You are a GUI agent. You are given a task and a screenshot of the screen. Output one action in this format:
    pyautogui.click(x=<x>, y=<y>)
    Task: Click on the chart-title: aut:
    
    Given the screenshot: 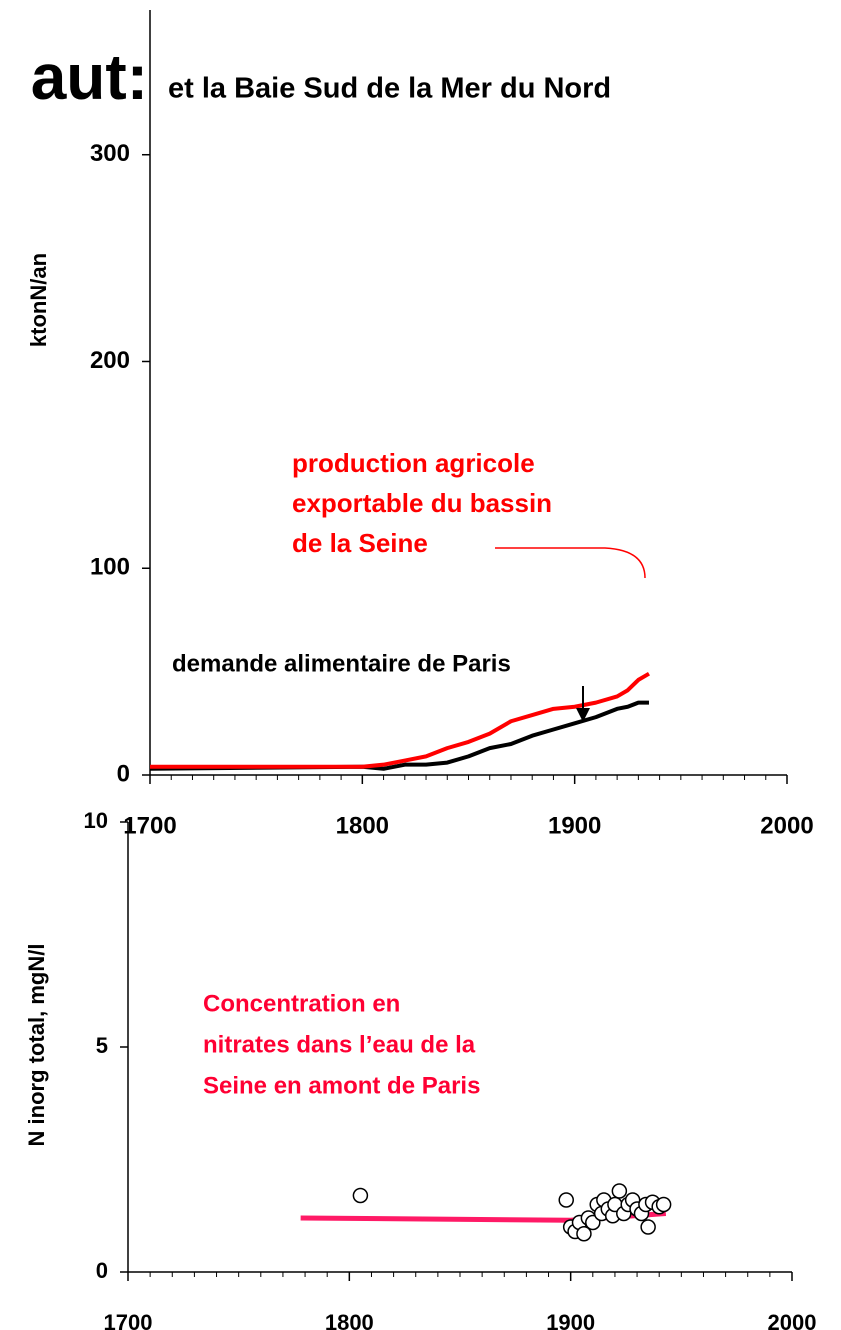 What is the action you would take?
    pyautogui.click(x=89, y=77)
    